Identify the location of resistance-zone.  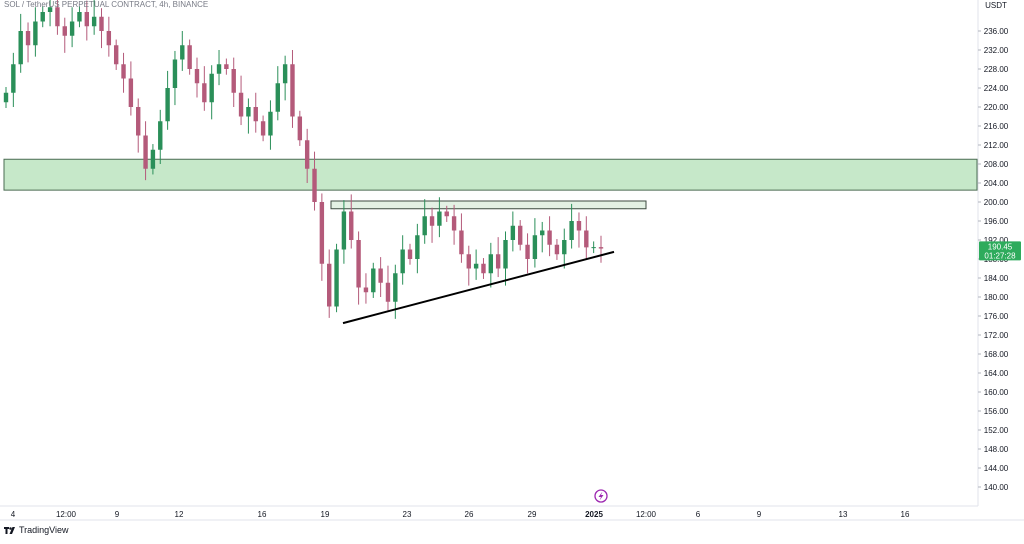
(490, 174).